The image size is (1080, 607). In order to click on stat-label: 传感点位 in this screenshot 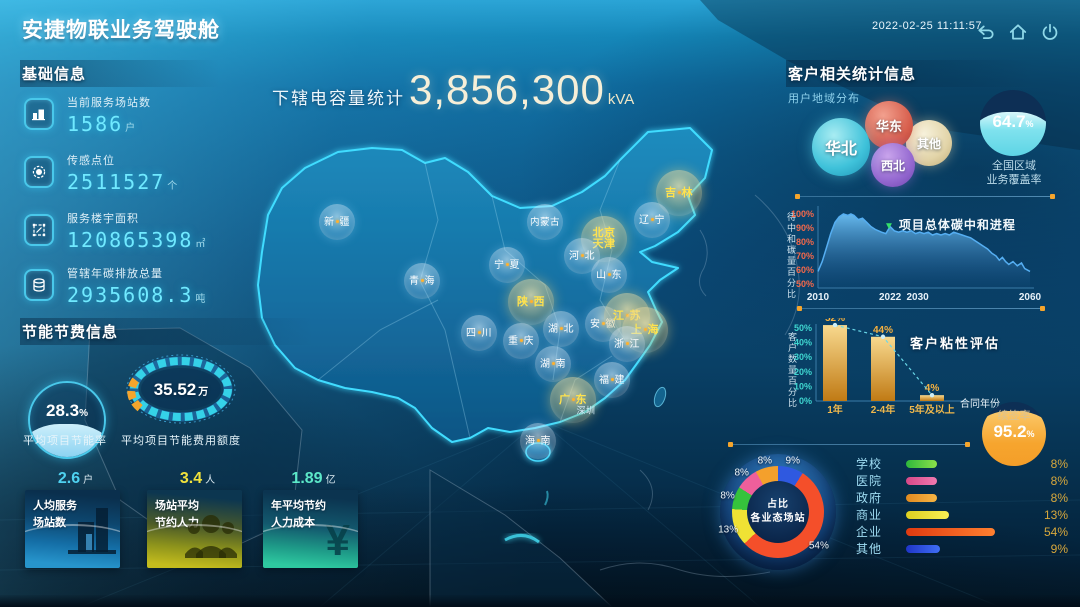, I will do `click(91, 161)`.